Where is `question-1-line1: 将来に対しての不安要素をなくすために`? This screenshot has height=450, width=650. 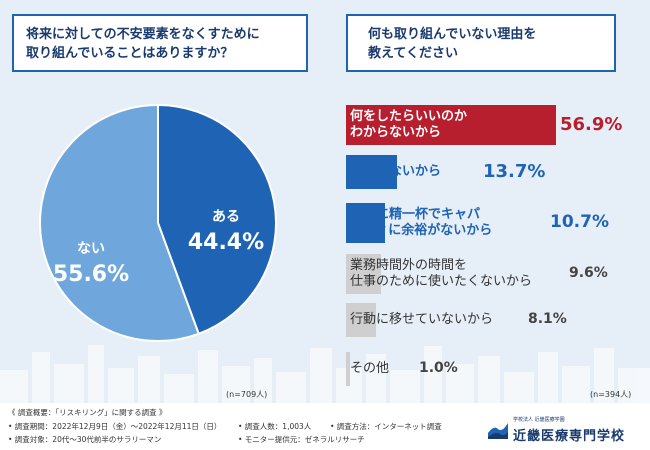 question-1-line1: 将来に対しての不安要素をなくすために is located at coordinates (143, 34).